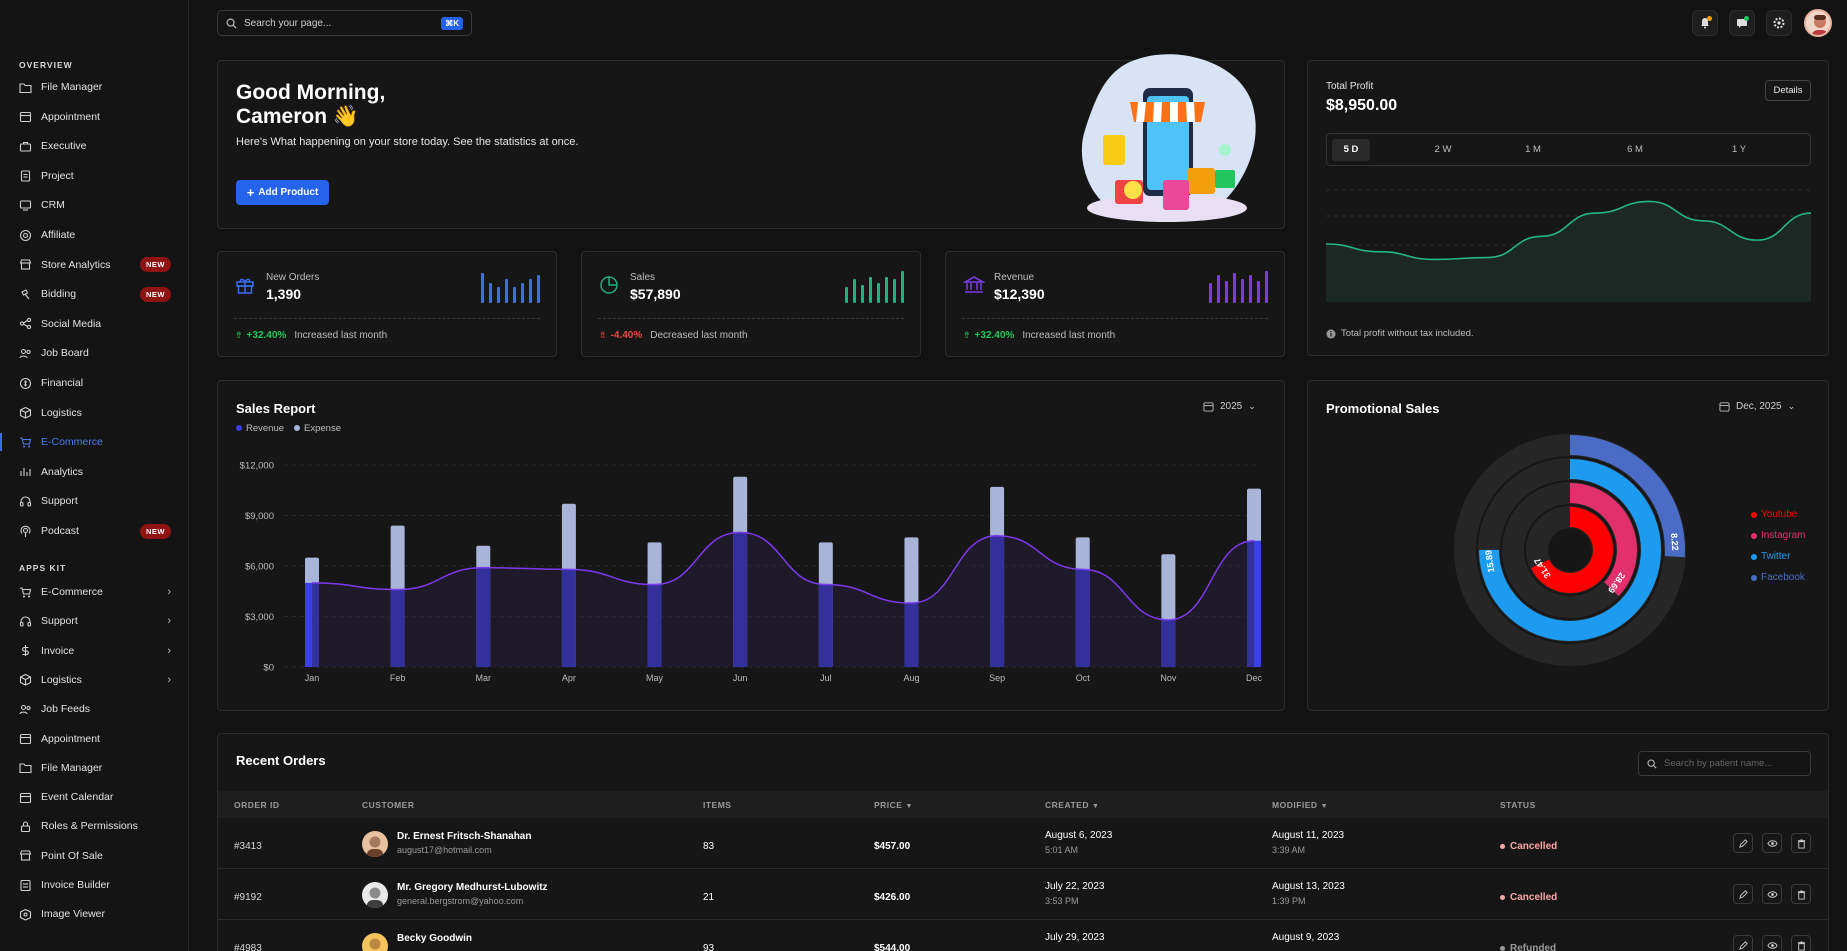 The image size is (1847, 951). I want to click on network-icon, so click(30, 235).